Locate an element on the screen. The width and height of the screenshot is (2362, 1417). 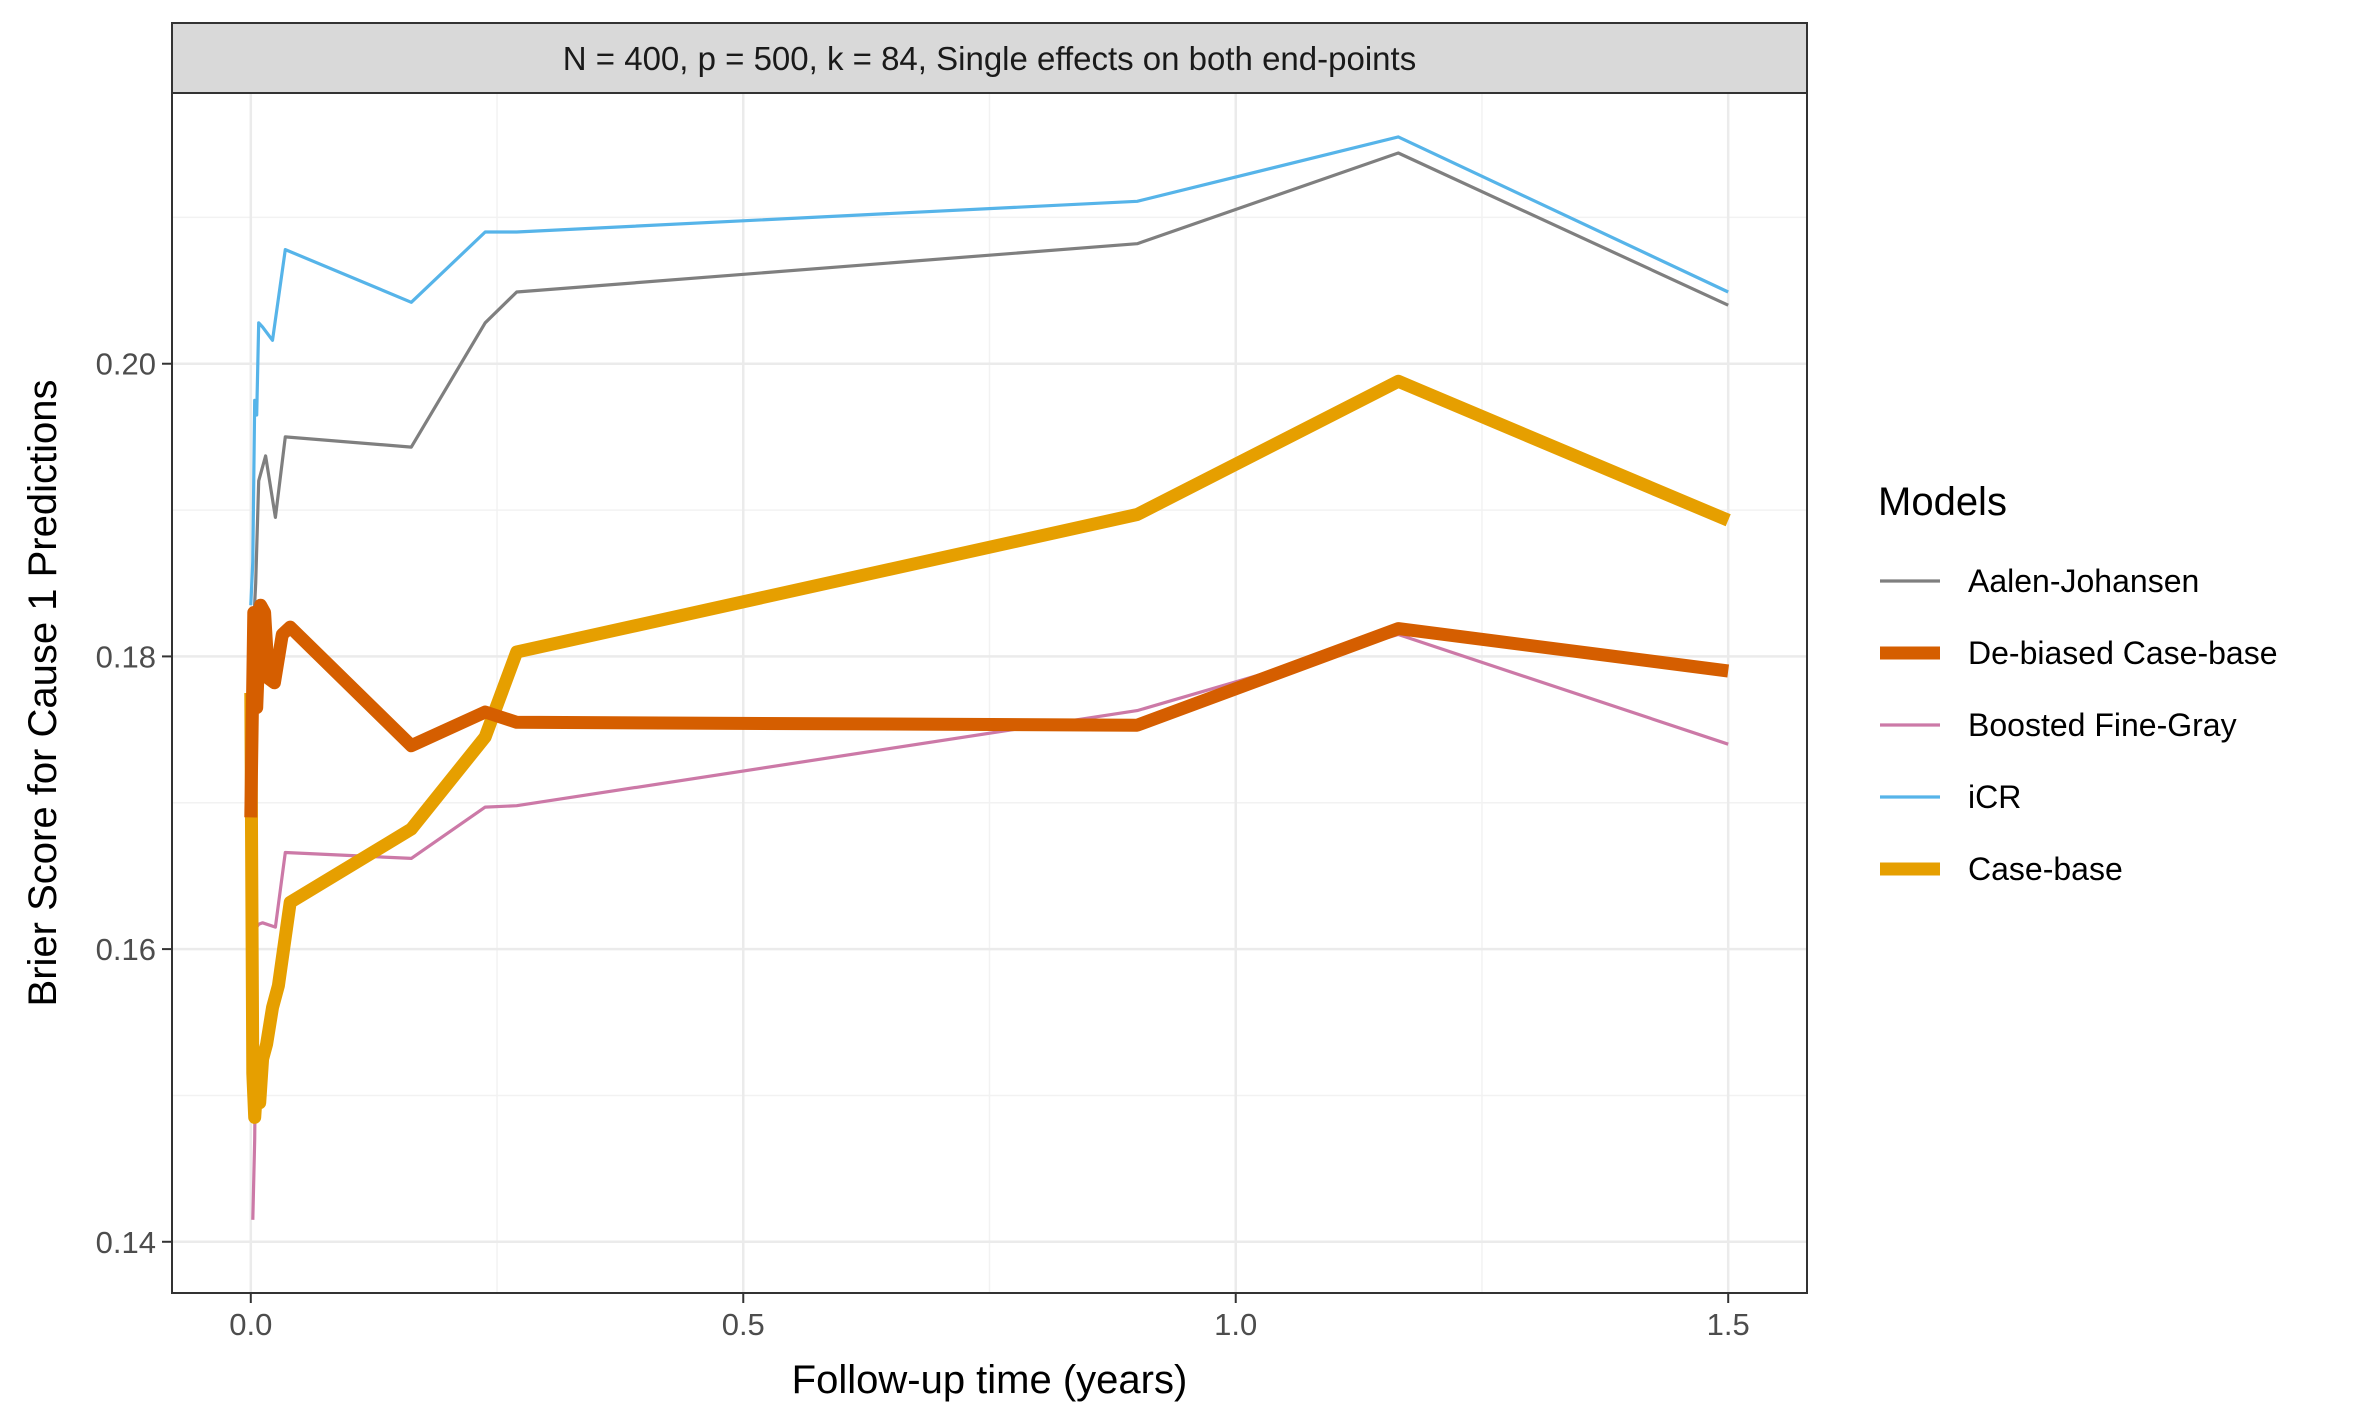
x-axis-title: Follow-up time (years) is located at coordinates (990, 1380).